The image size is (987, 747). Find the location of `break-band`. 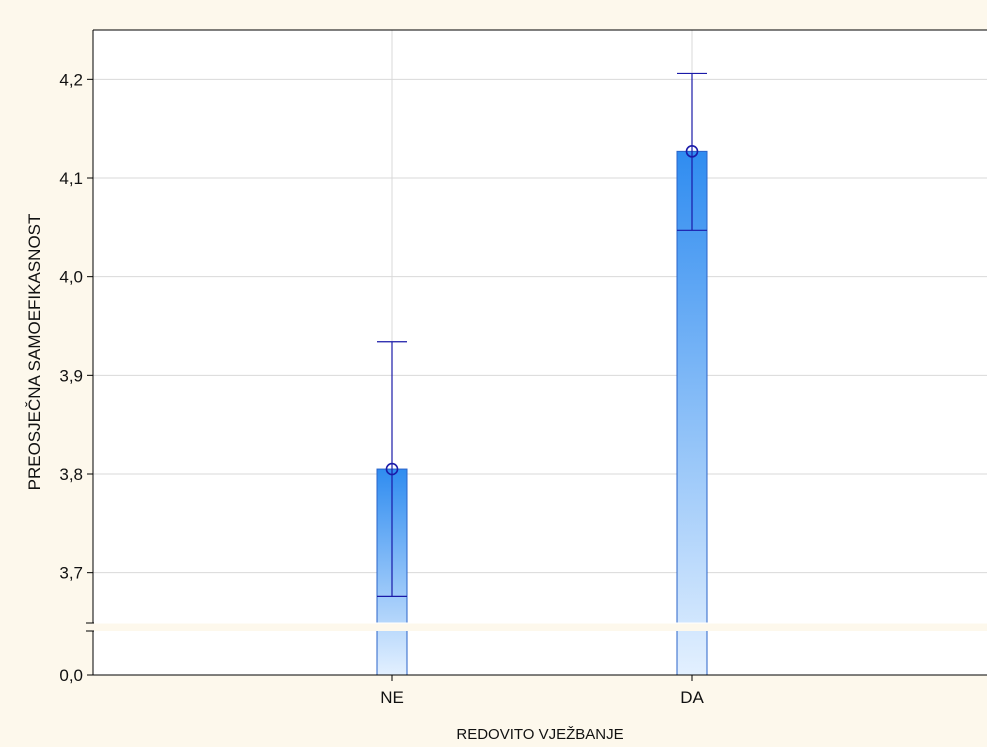

break-band is located at coordinates (537, 627).